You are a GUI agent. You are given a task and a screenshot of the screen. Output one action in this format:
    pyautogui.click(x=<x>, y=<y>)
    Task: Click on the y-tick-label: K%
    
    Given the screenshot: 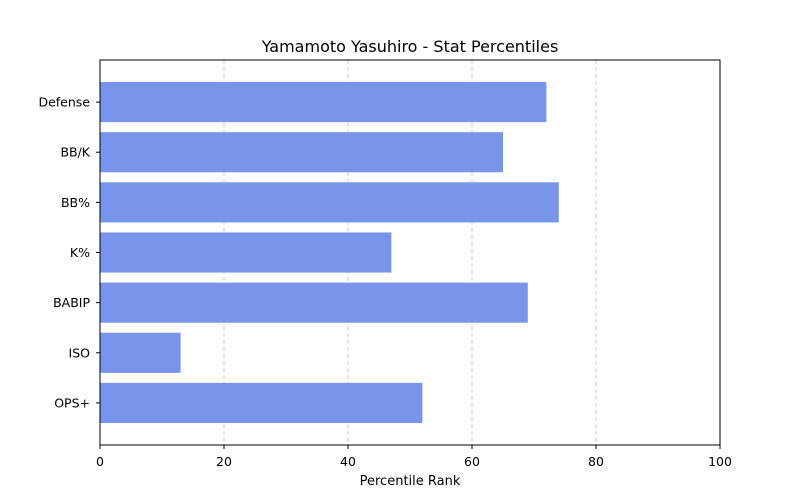 What is the action you would take?
    pyautogui.click(x=80, y=252)
    